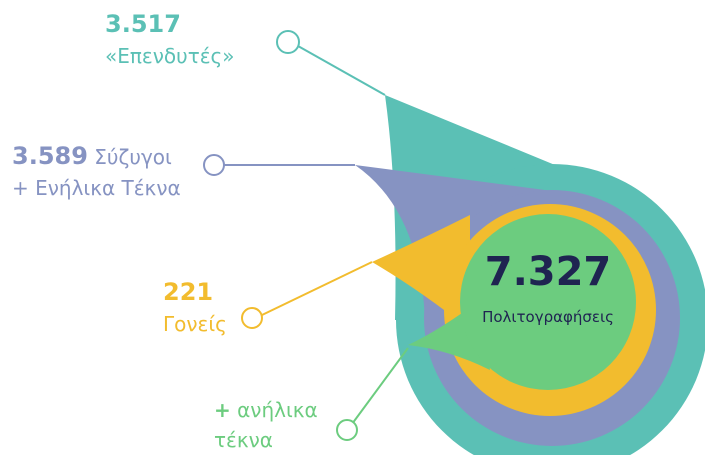 Image resolution: width=705 pixels, height=455 pixels. Describe the element at coordinates (170, 56) in the screenshot. I see `group-label: «Επενδυτές»` at that location.